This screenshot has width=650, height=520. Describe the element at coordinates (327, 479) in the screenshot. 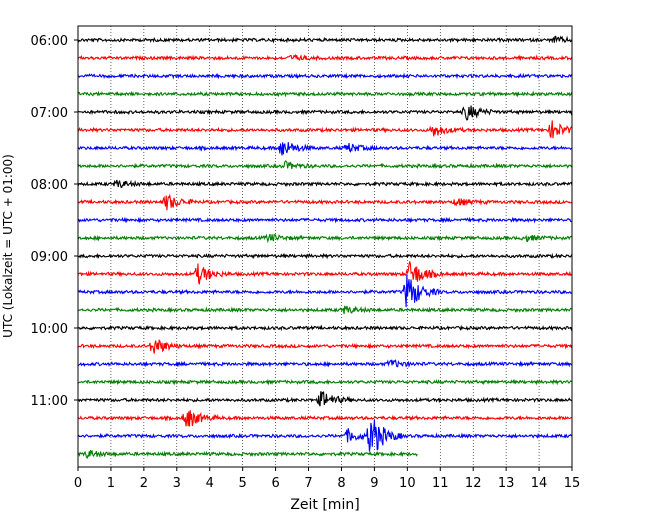

I see `x-axis: 0 1 2 3 4 5 6 7 8 9 10 11 12 13 14 15` at that location.